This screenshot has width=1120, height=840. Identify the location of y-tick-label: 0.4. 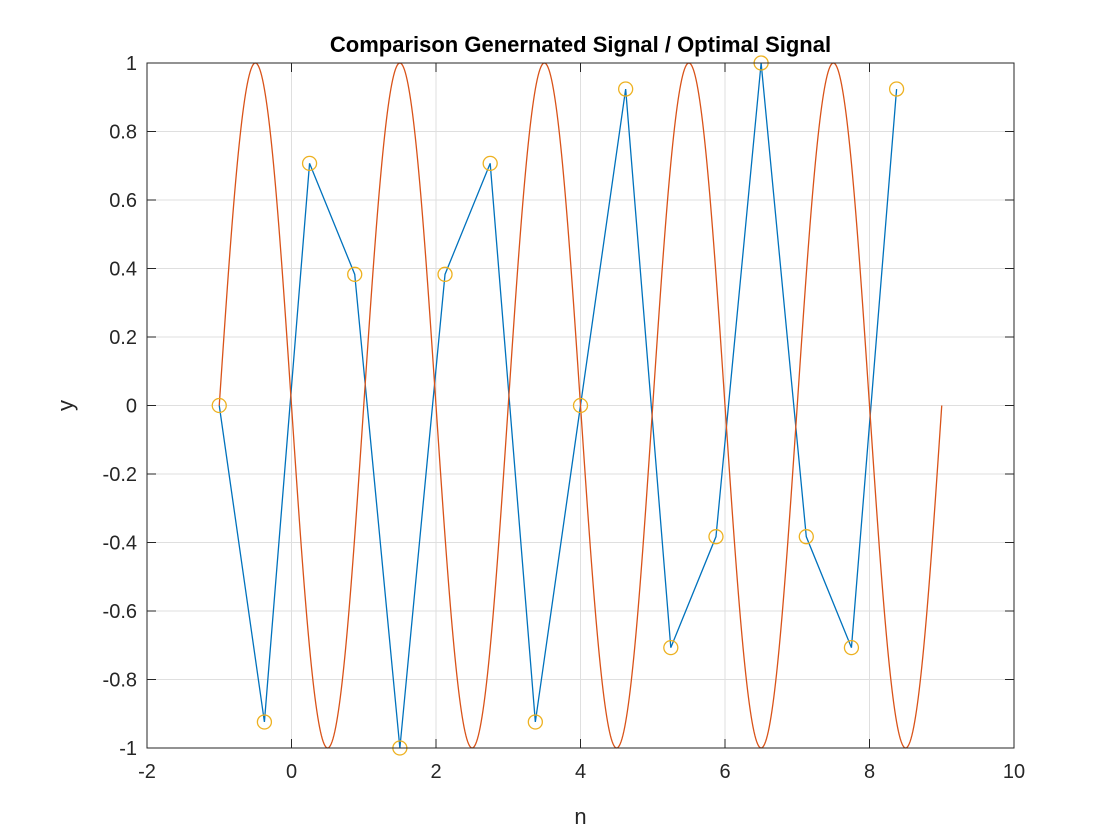
(123, 270).